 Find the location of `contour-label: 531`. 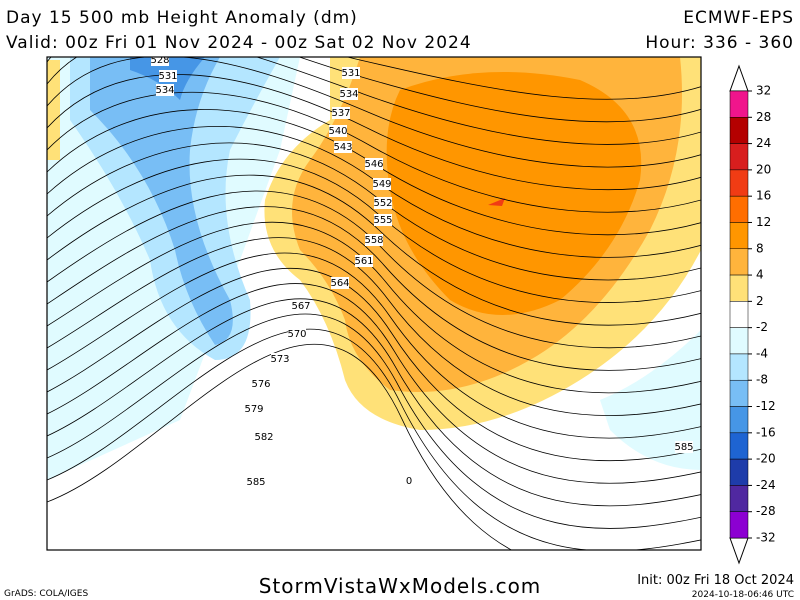

contour-label: 531 is located at coordinates (350, 73).